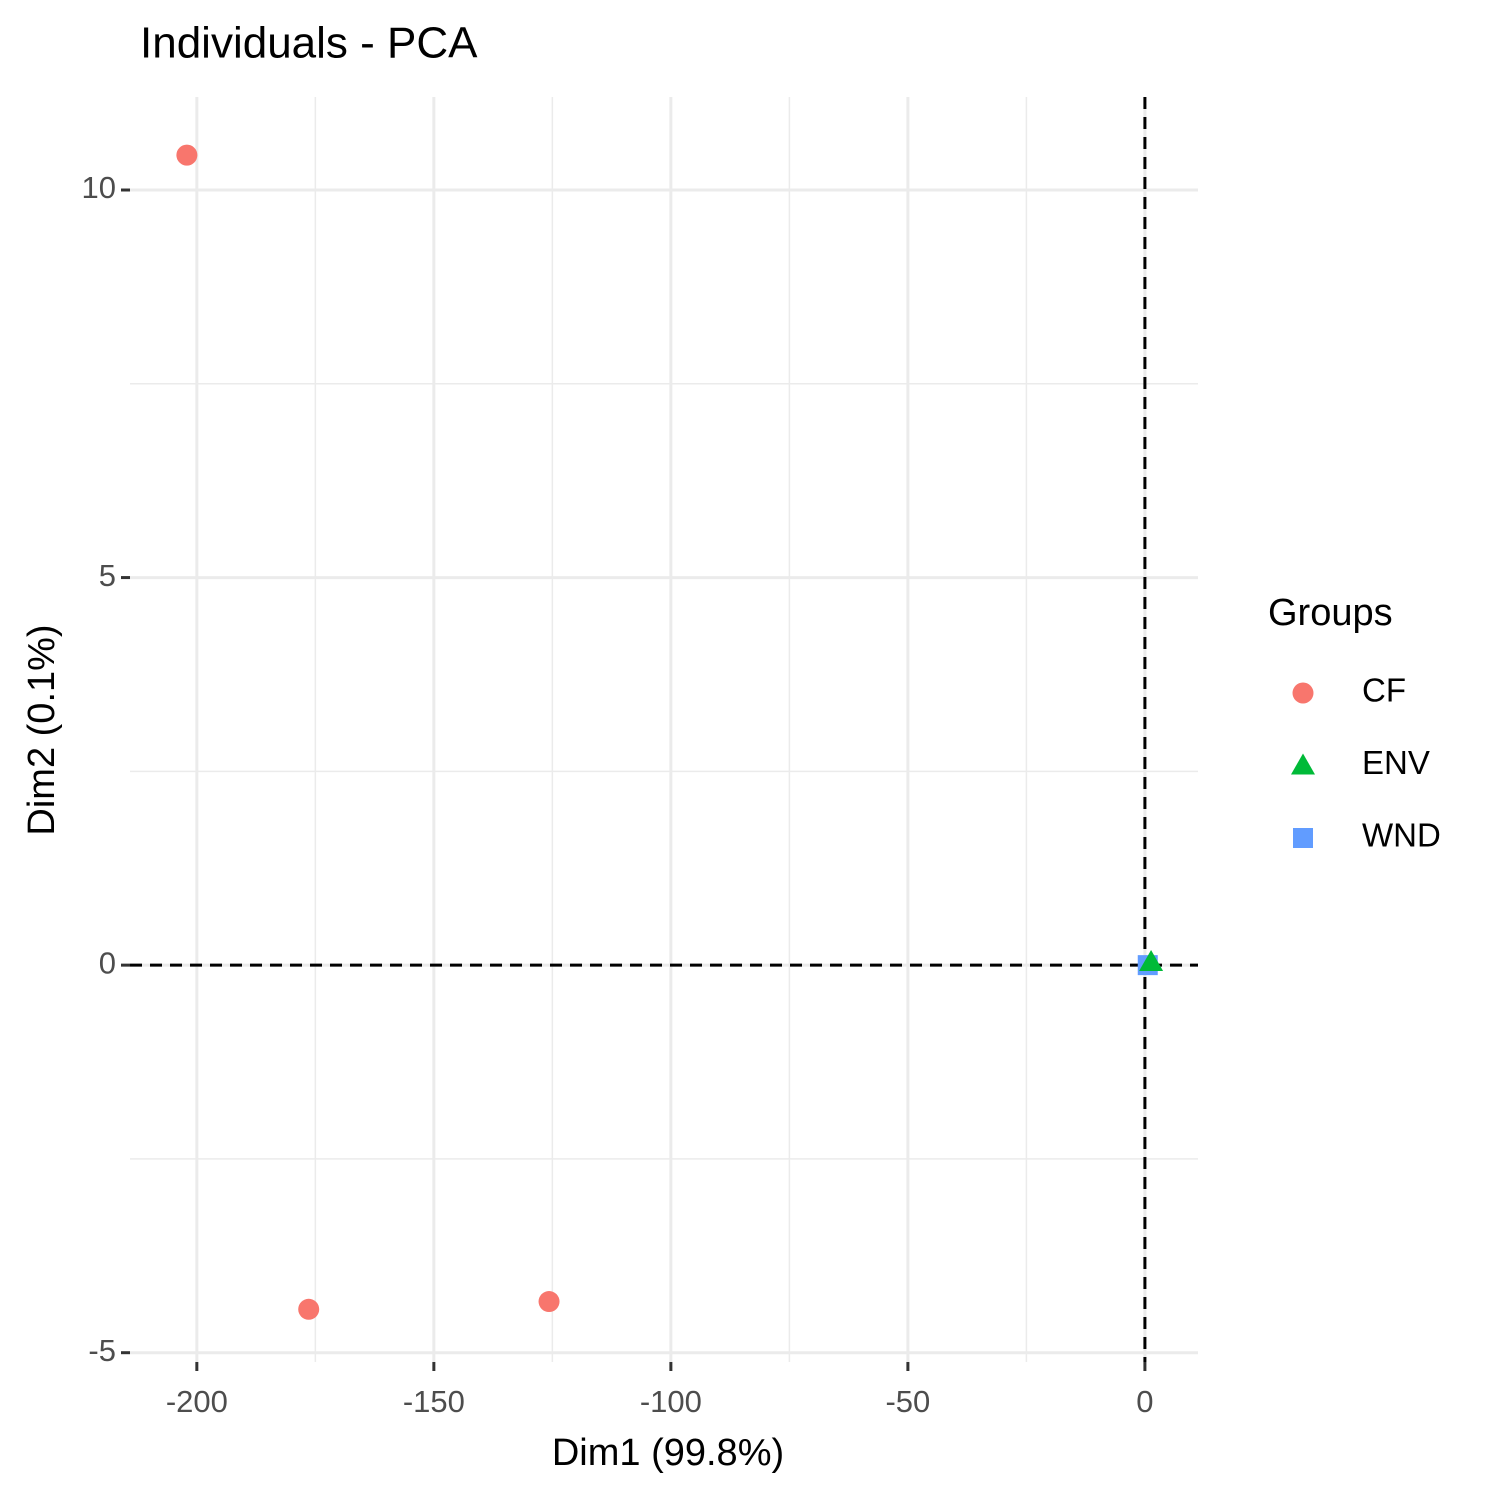 The height and width of the screenshot is (1500, 1500). I want to click on y-tick-label: 5, so click(107, 575).